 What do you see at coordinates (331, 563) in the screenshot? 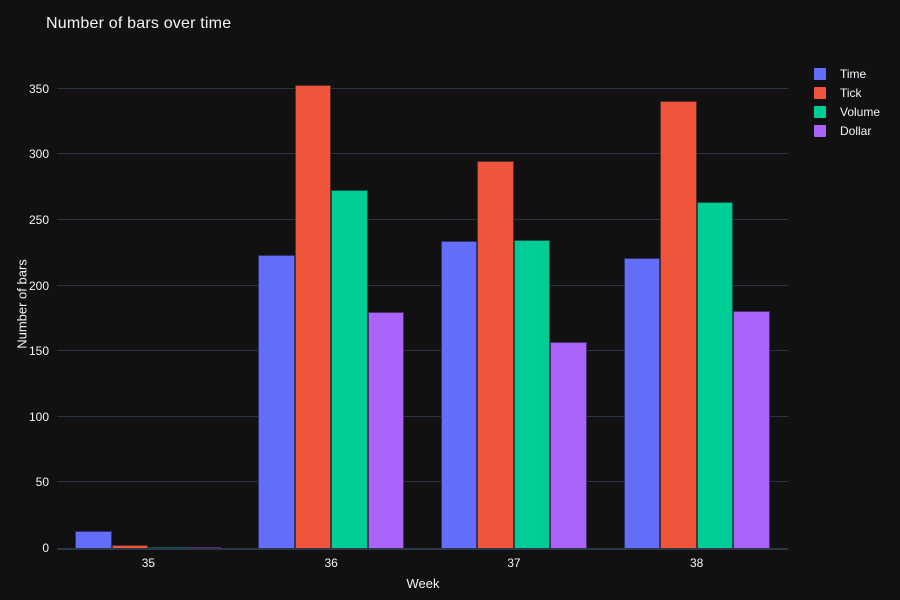
I see `x-tick-label-36: 36` at bounding box center [331, 563].